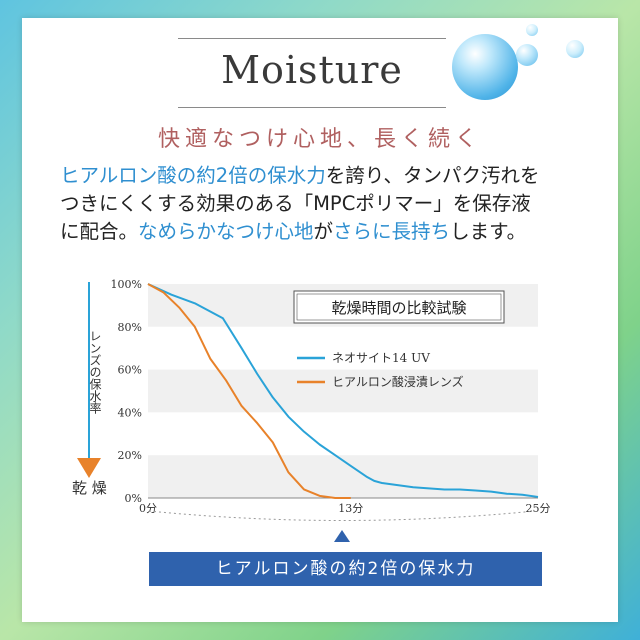 The height and width of the screenshot is (640, 640). Describe the element at coordinates (342, 515) in the screenshot. I see `axis-bracket` at that location.